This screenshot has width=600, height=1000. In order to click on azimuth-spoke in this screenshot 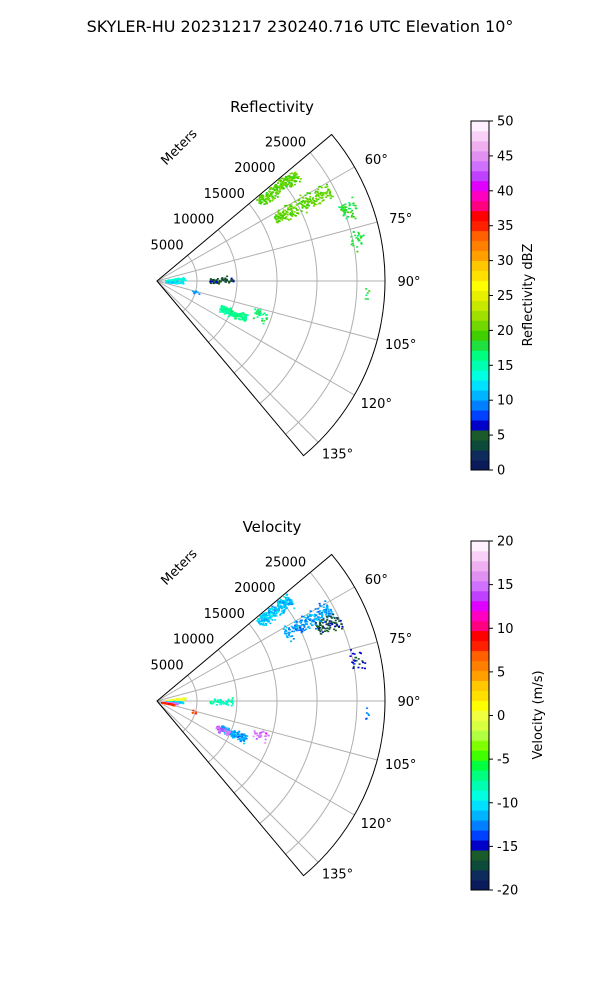, I will do `click(237, 361)`.